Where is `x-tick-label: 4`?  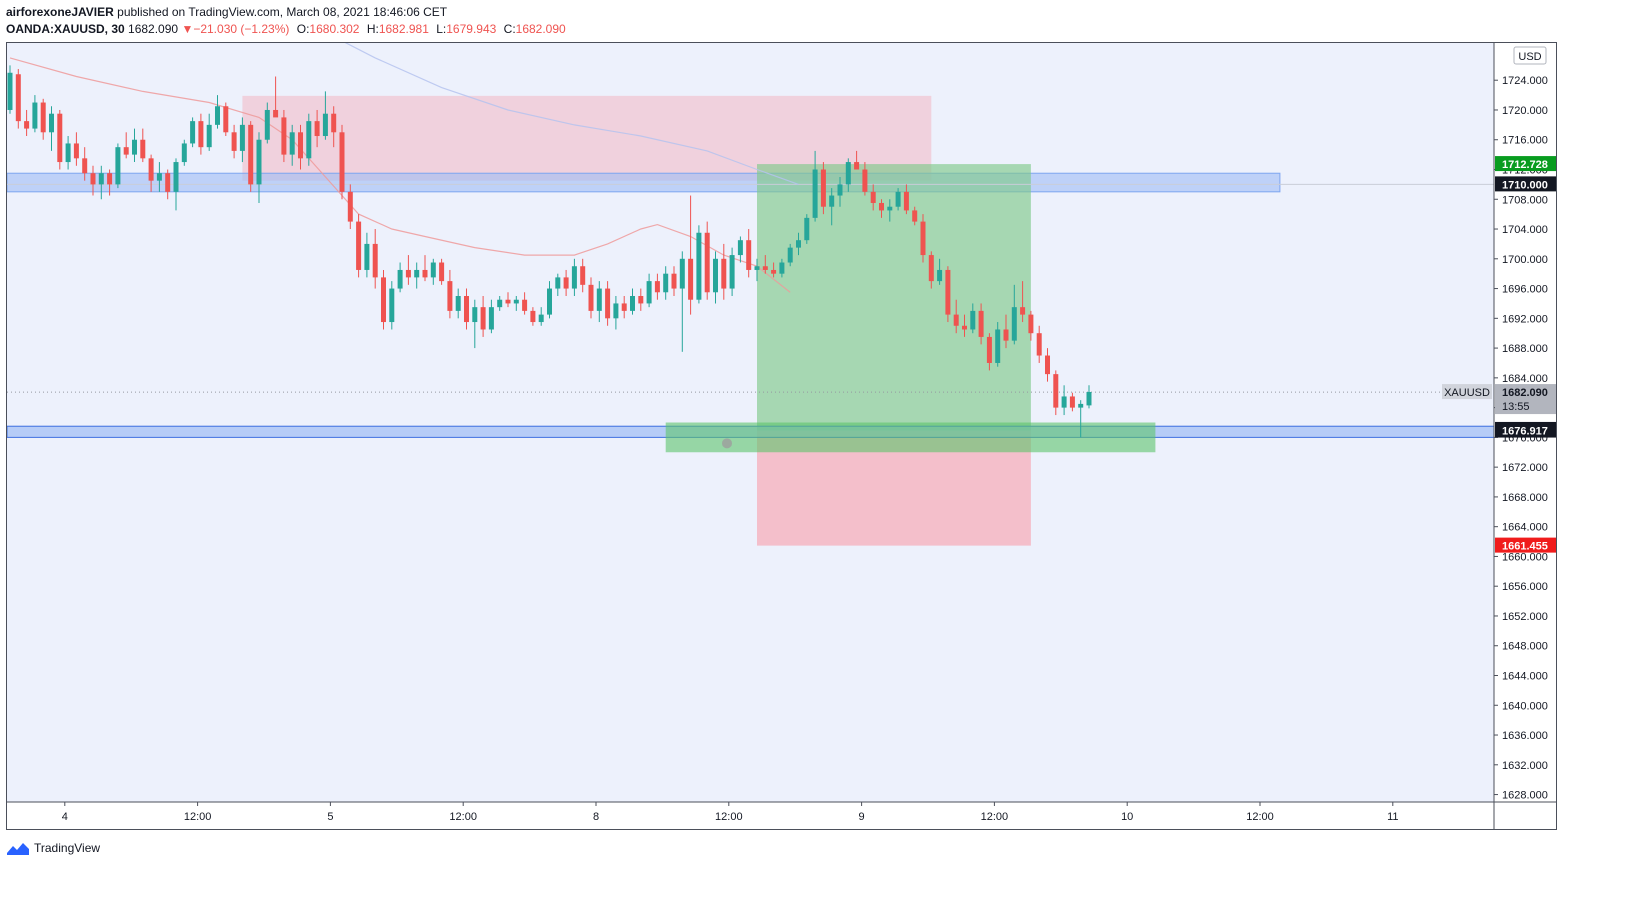 x-tick-label: 4 is located at coordinates (65, 817).